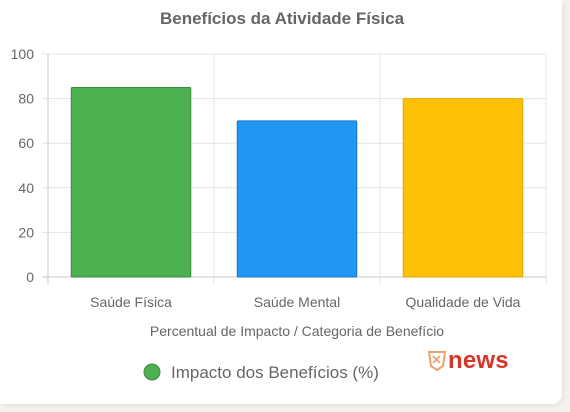  Describe the element at coordinates (23, 165) in the screenshot. I see `y-axis-ticks: 0 20 40 60 80 100` at that location.